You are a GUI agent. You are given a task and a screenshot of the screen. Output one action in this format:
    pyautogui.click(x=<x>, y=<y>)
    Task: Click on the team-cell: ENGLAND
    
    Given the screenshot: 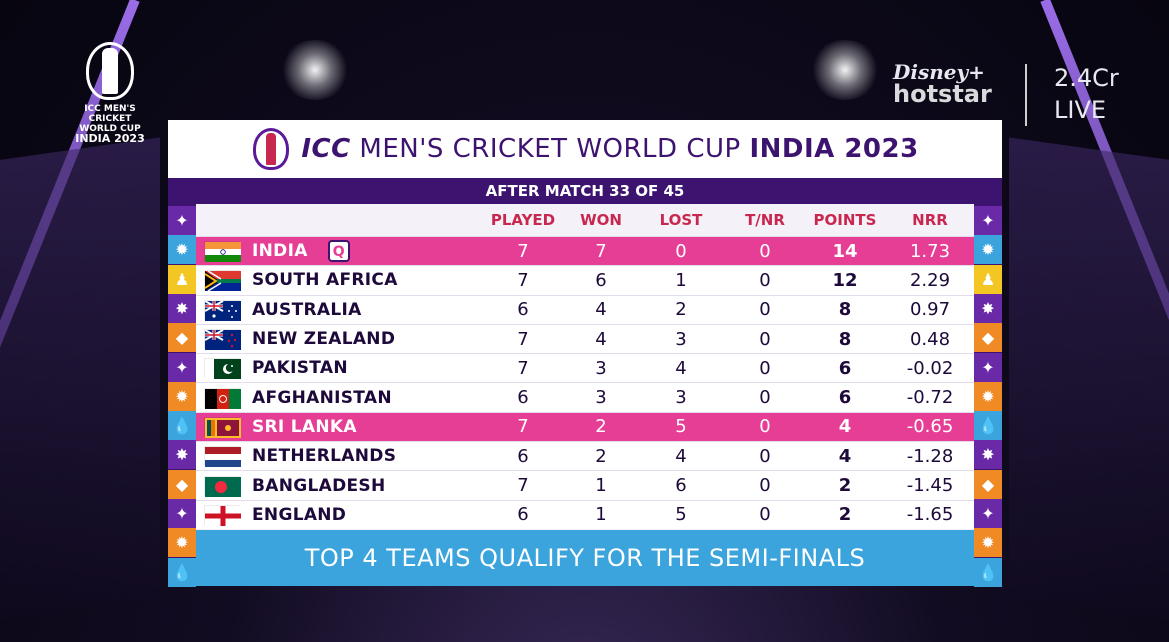 What is the action you would take?
    pyautogui.click(x=338, y=515)
    